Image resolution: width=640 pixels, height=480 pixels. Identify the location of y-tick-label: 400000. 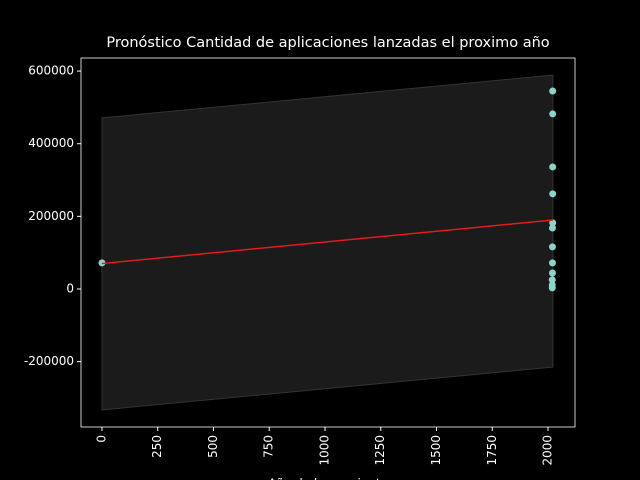
(51, 143).